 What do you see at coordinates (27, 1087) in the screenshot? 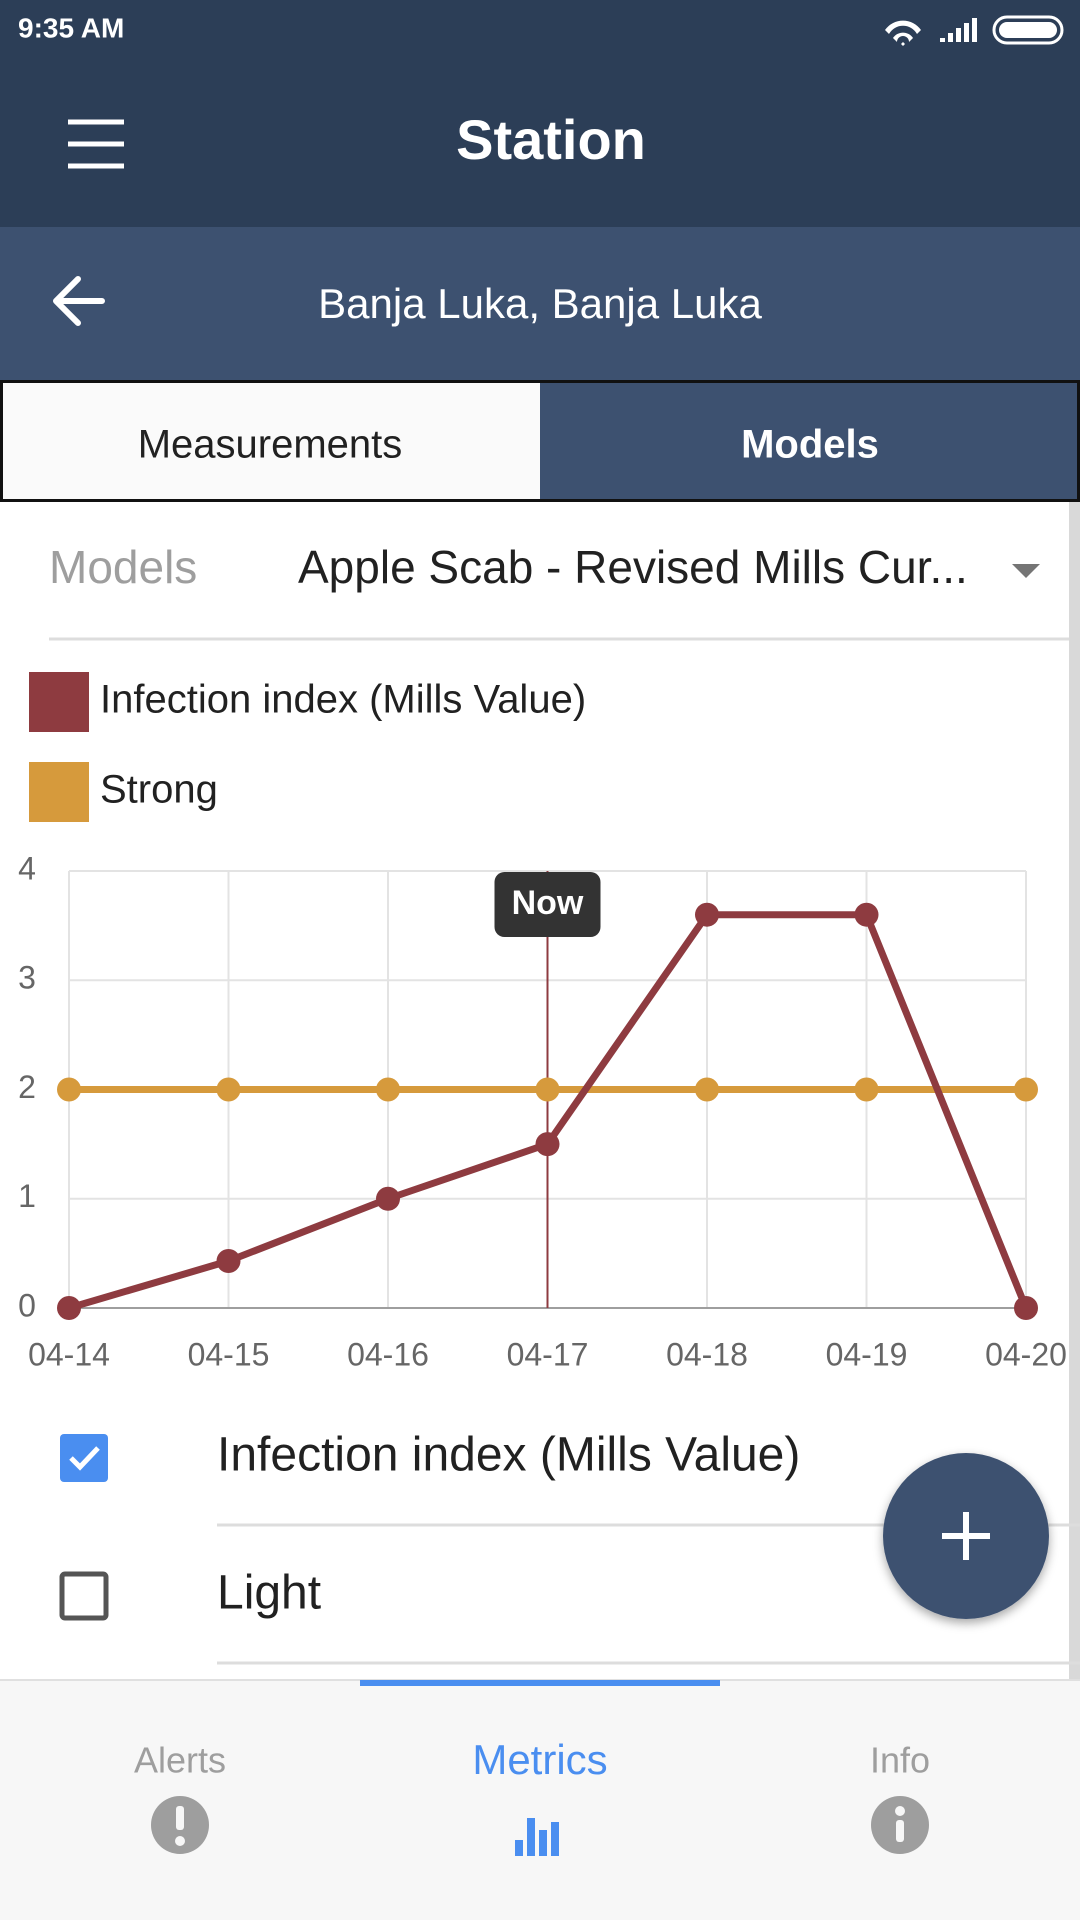
I see `y-tick-label: 2` at bounding box center [27, 1087].